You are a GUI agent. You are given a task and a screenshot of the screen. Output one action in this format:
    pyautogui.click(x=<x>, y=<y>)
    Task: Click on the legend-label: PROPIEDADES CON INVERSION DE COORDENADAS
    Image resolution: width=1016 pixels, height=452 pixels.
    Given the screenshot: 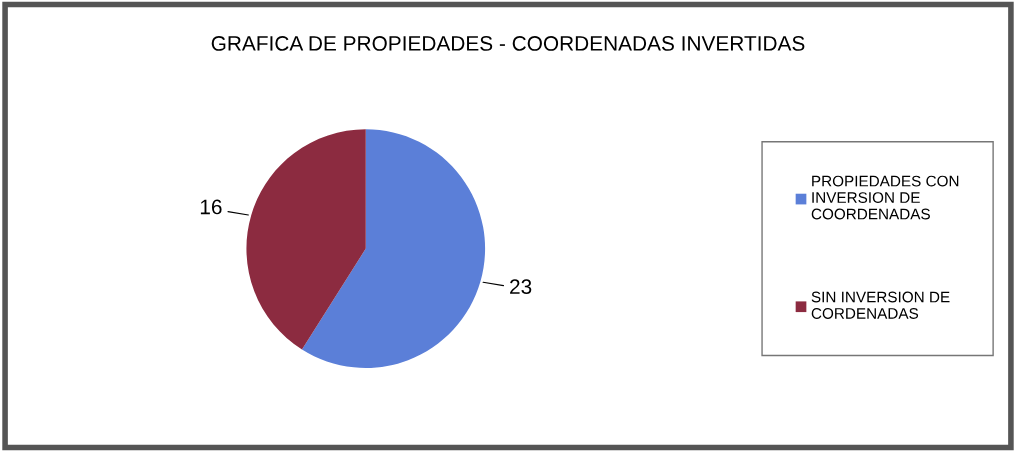 What is the action you would take?
    pyautogui.click(x=885, y=197)
    